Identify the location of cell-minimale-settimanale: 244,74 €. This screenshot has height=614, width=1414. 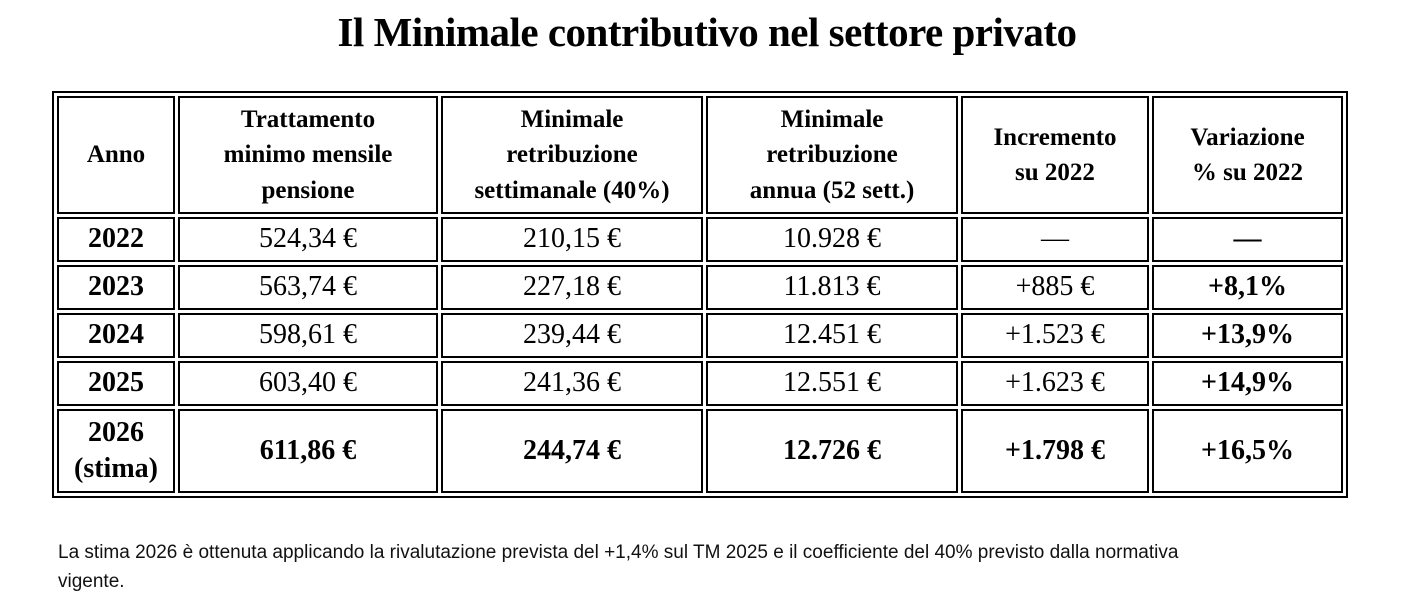
(572, 451).